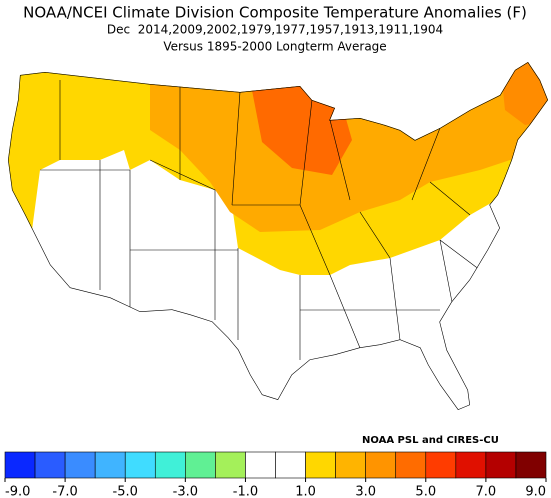  What do you see at coordinates (185, 491) in the screenshot?
I see `colorbar-tick-label: -3.0` at bounding box center [185, 491].